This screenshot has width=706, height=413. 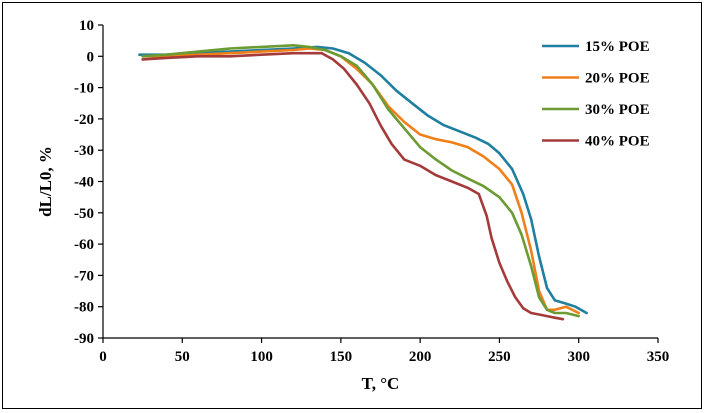 I want to click on y-tick-label: -70, so click(x=84, y=276).